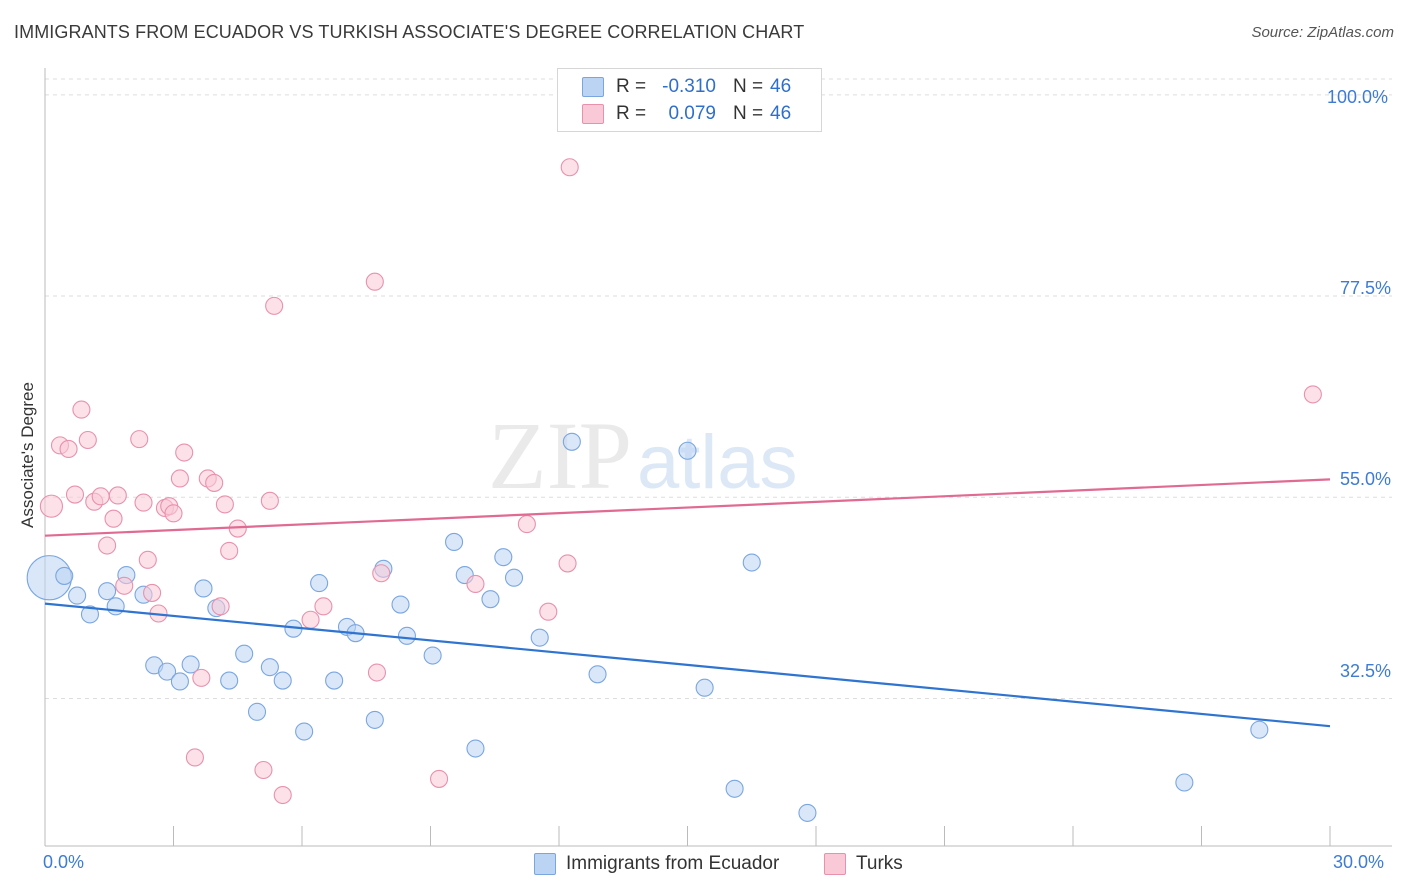 This screenshot has width=1406, height=892. Describe the element at coordinates (593, 114) in the screenshot. I see `legend-swatch-pink` at that location.